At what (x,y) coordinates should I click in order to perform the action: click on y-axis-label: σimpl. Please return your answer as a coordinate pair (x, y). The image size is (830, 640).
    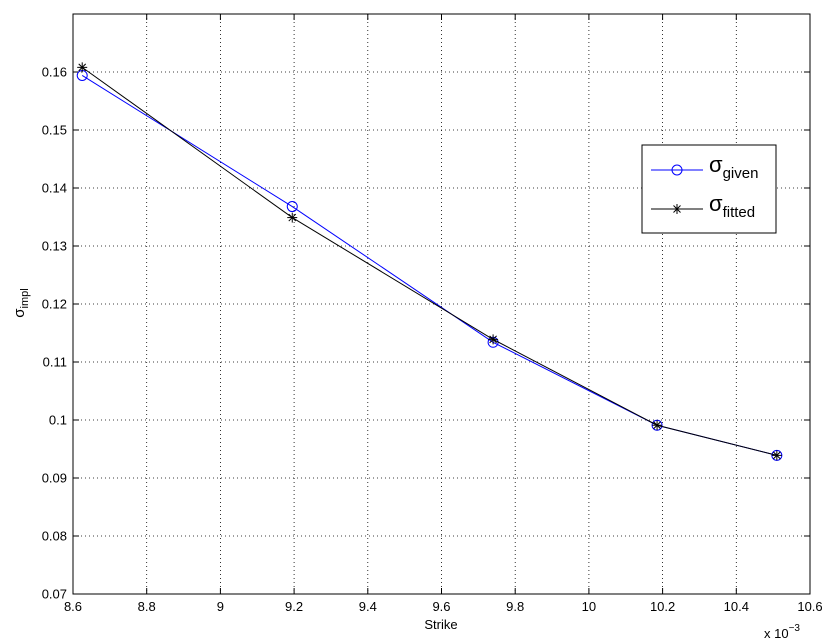
    Looking at the image, I should click on (21, 302).